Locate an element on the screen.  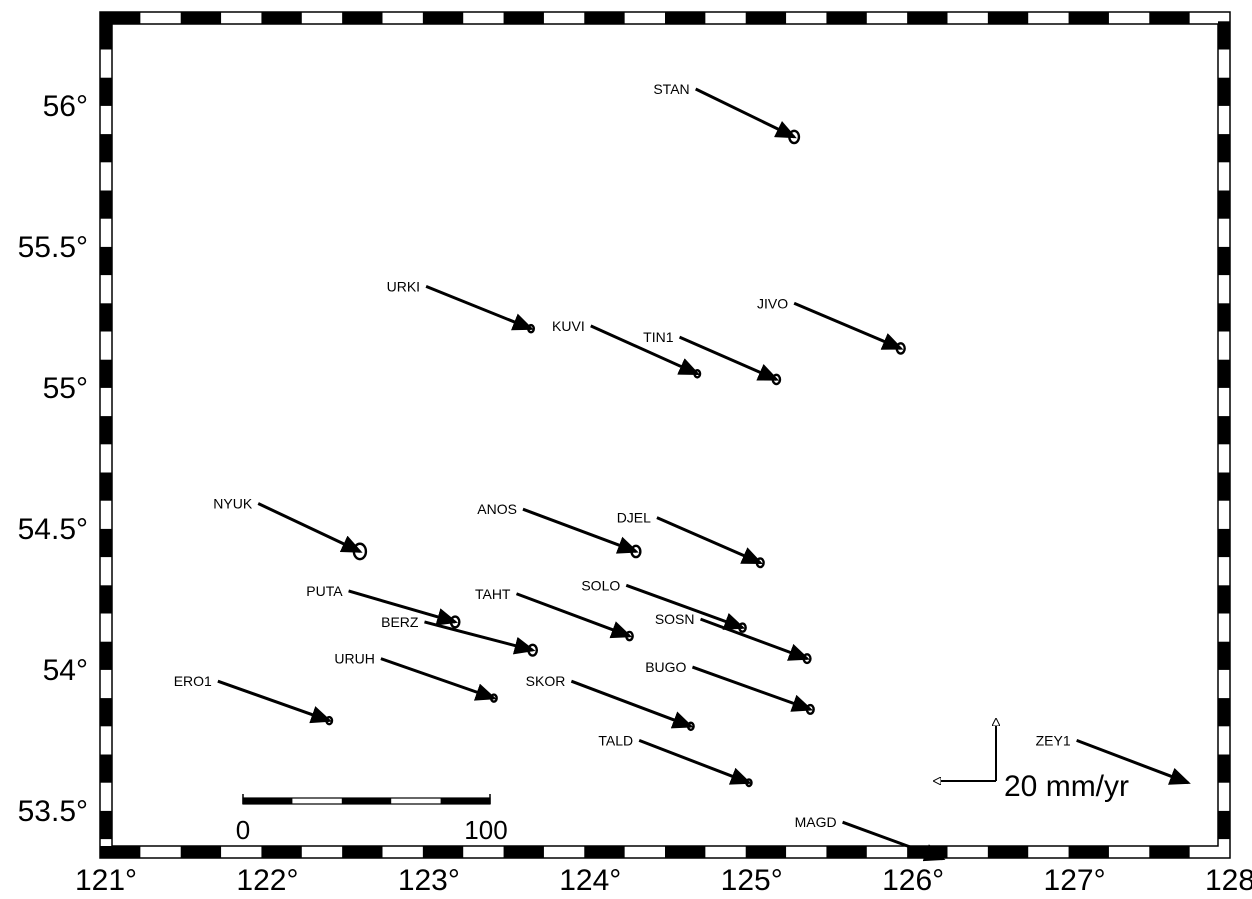
station-uruh: URUH is located at coordinates (416, 677).